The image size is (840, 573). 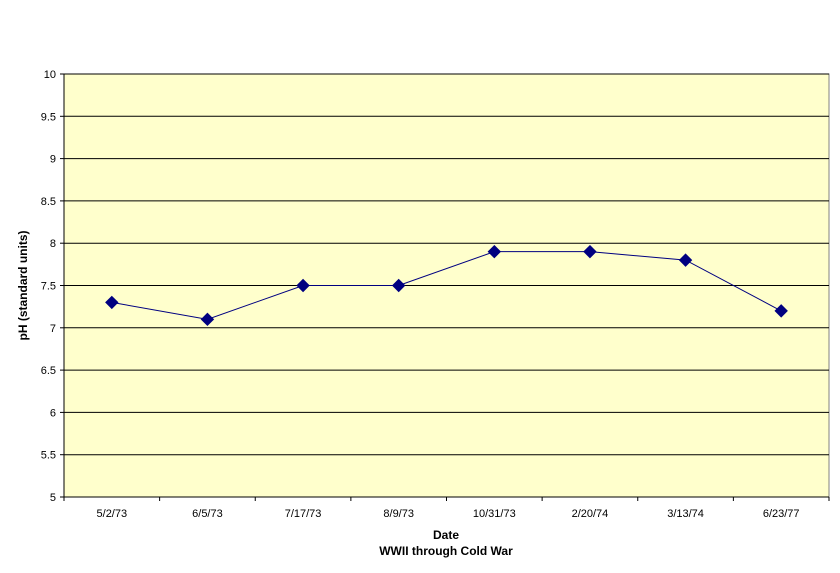 What do you see at coordinates (446, 535) in the screenshot?
I see `x-axis-title: Date` at bounding box center [446, 535].